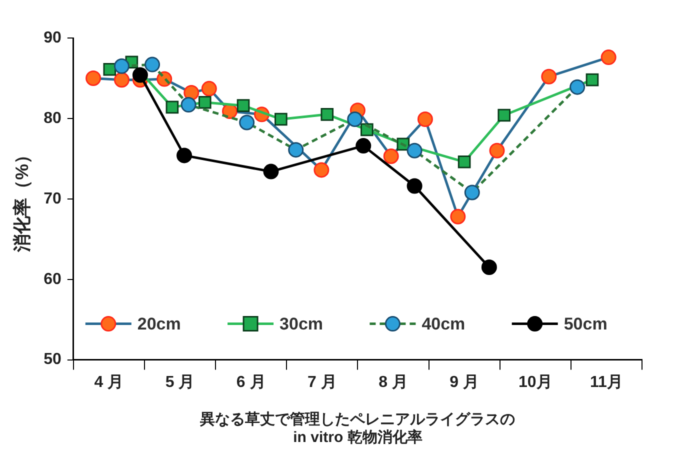  Describe the element at coordinates (606, 382) in the screenshot. I see `x-tick-label: 11月` at that location.